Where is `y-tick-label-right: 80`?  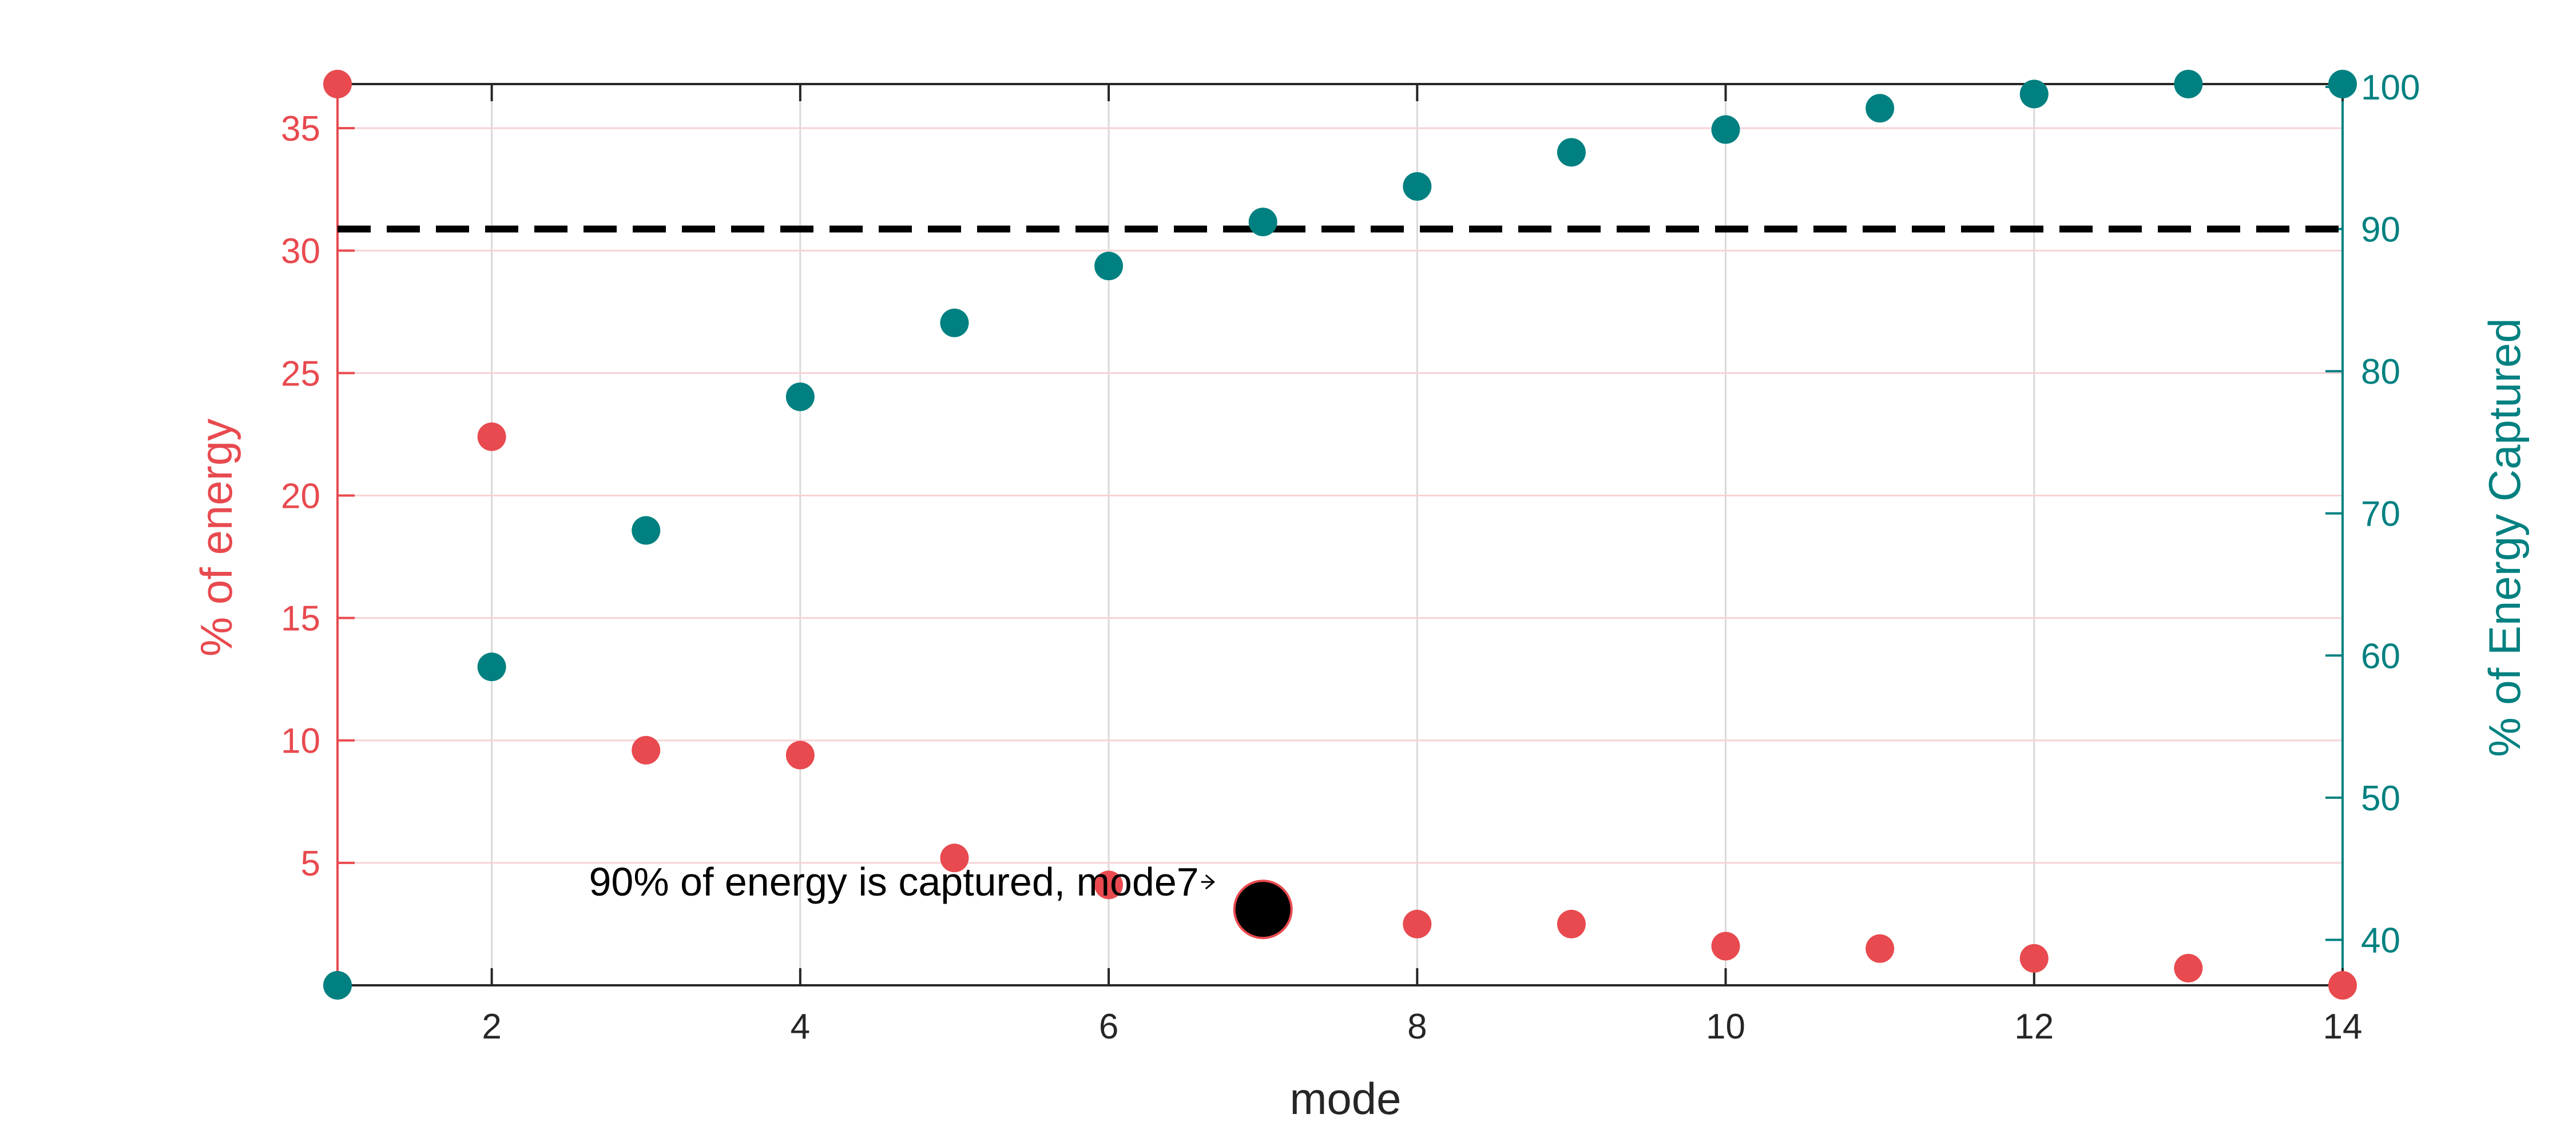 y-tick-label-right: 80 is located at coordinates (2380, 372).